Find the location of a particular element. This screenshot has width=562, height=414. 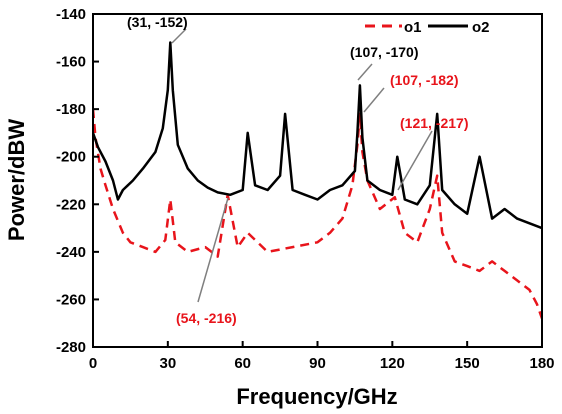

x-tick-label: 60 is located at coordinates (242, 363).